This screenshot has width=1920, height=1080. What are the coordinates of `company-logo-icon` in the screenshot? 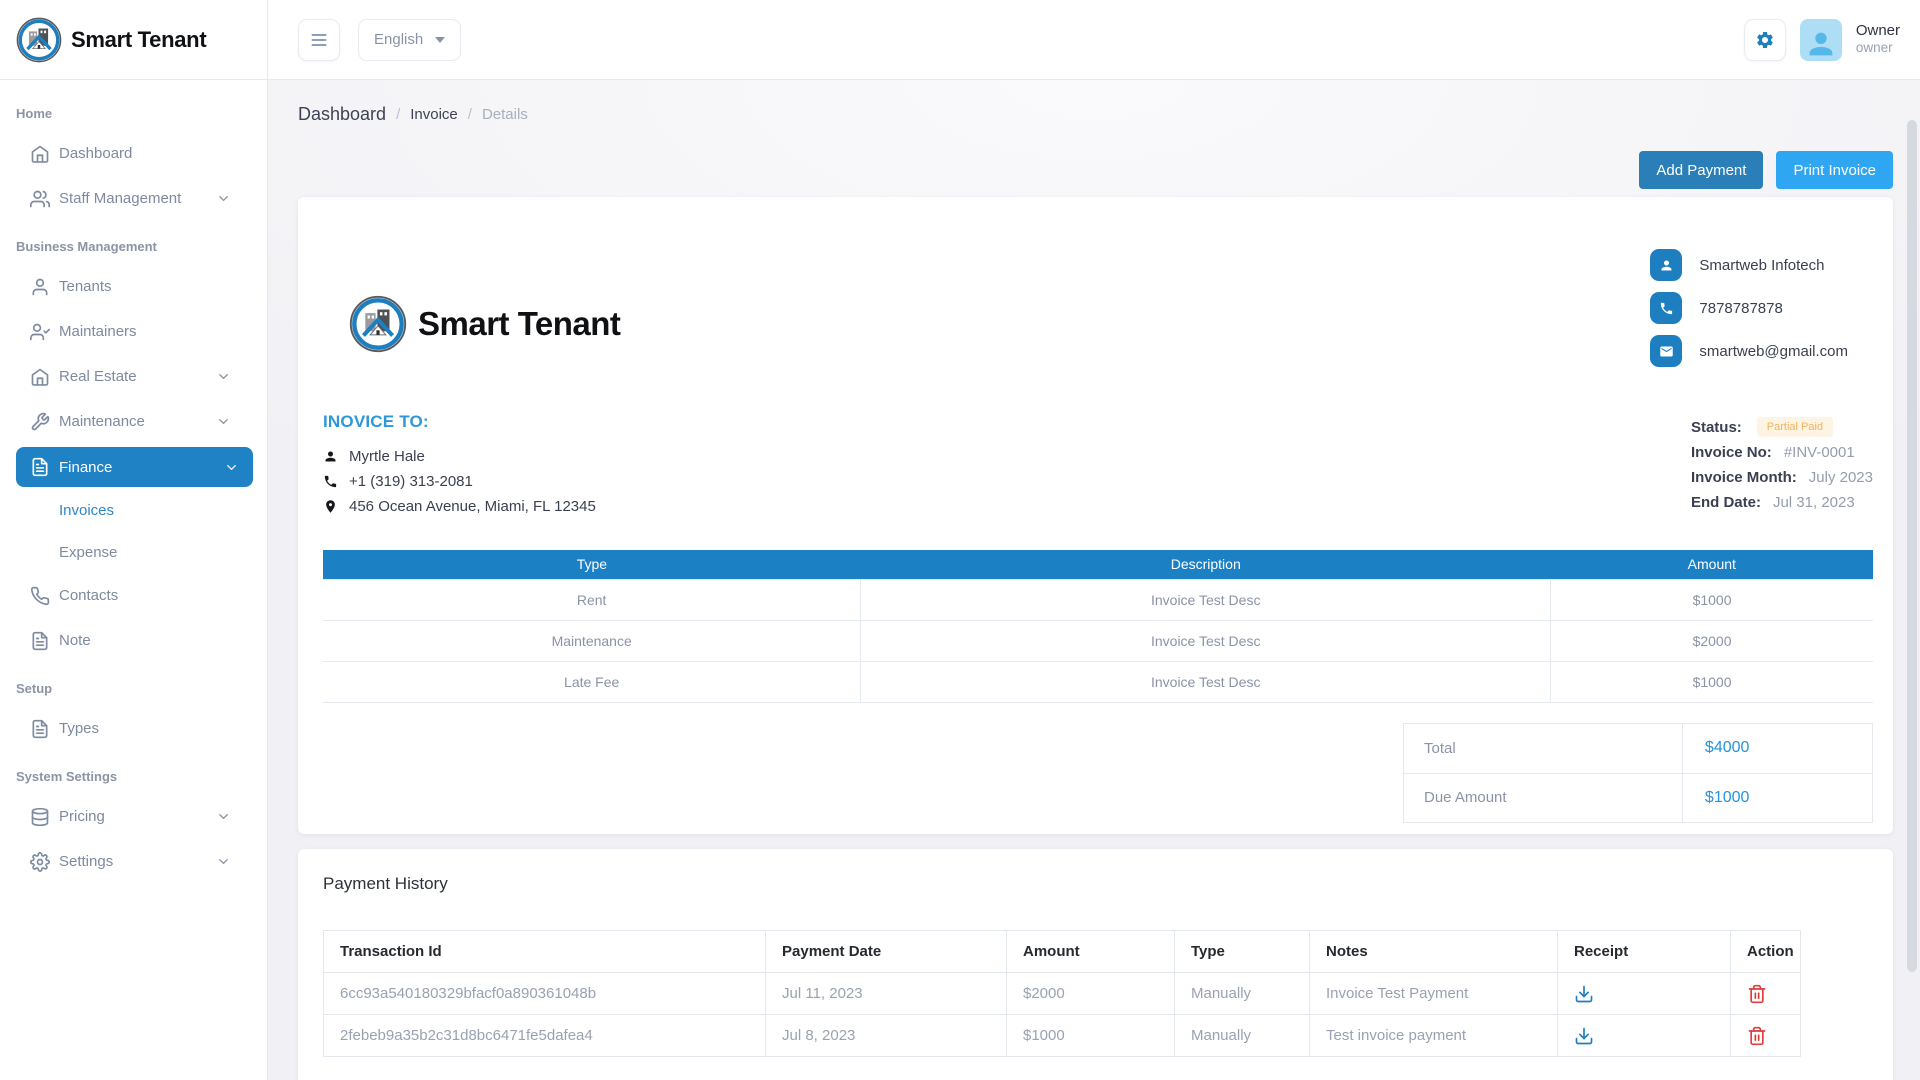 It's located at (378, 323).